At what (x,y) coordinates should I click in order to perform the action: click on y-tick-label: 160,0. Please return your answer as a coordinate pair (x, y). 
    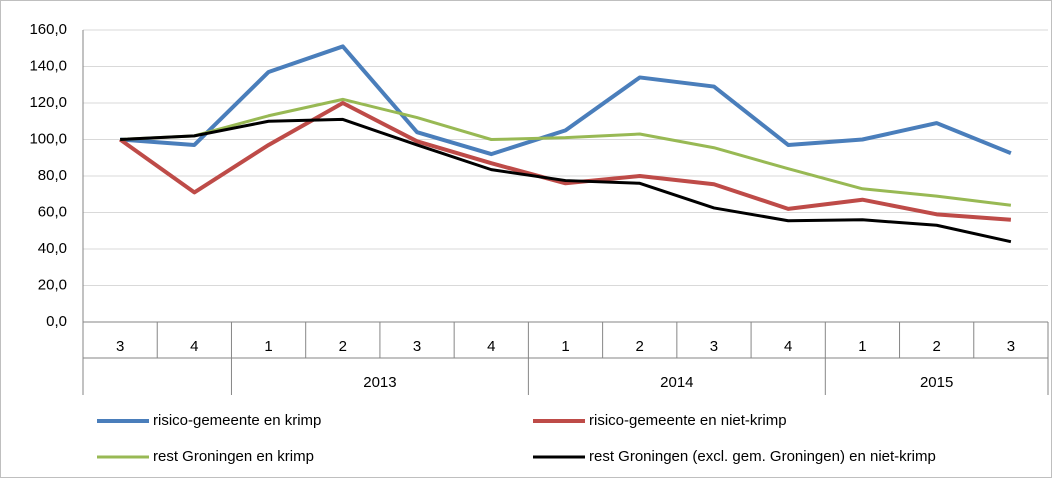
    Looking at the image, I should click on (48, 29).